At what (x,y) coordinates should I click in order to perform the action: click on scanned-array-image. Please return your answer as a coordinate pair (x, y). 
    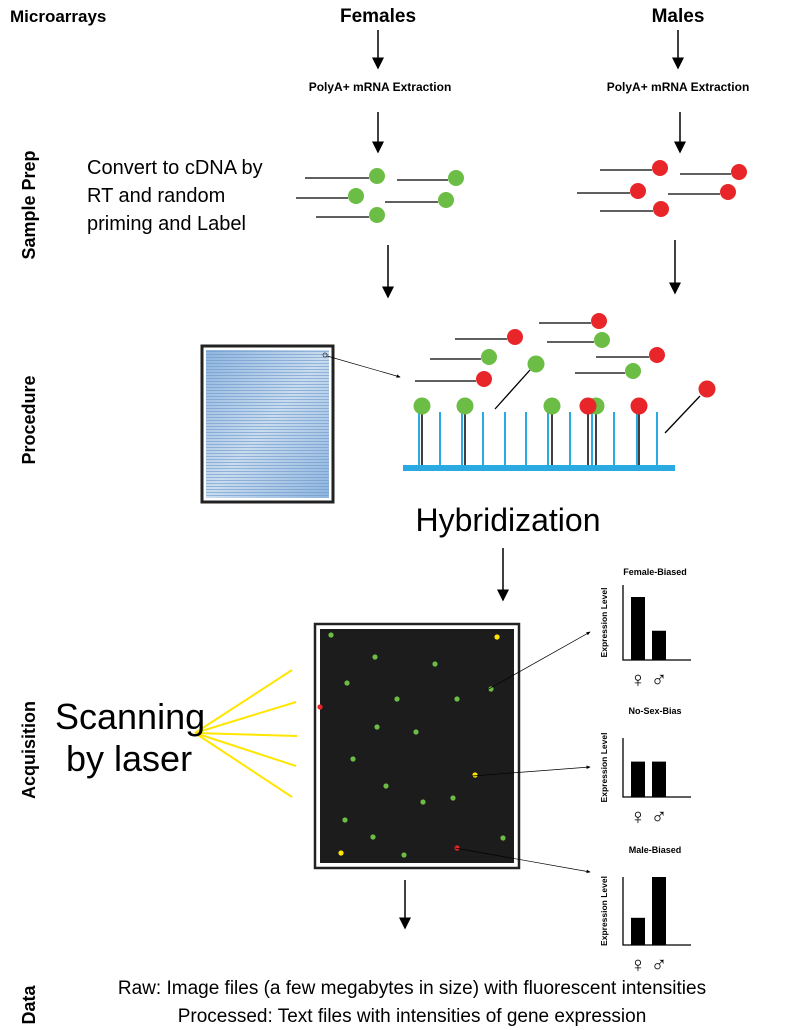
    Looking at the image, I should click on (417, 746).